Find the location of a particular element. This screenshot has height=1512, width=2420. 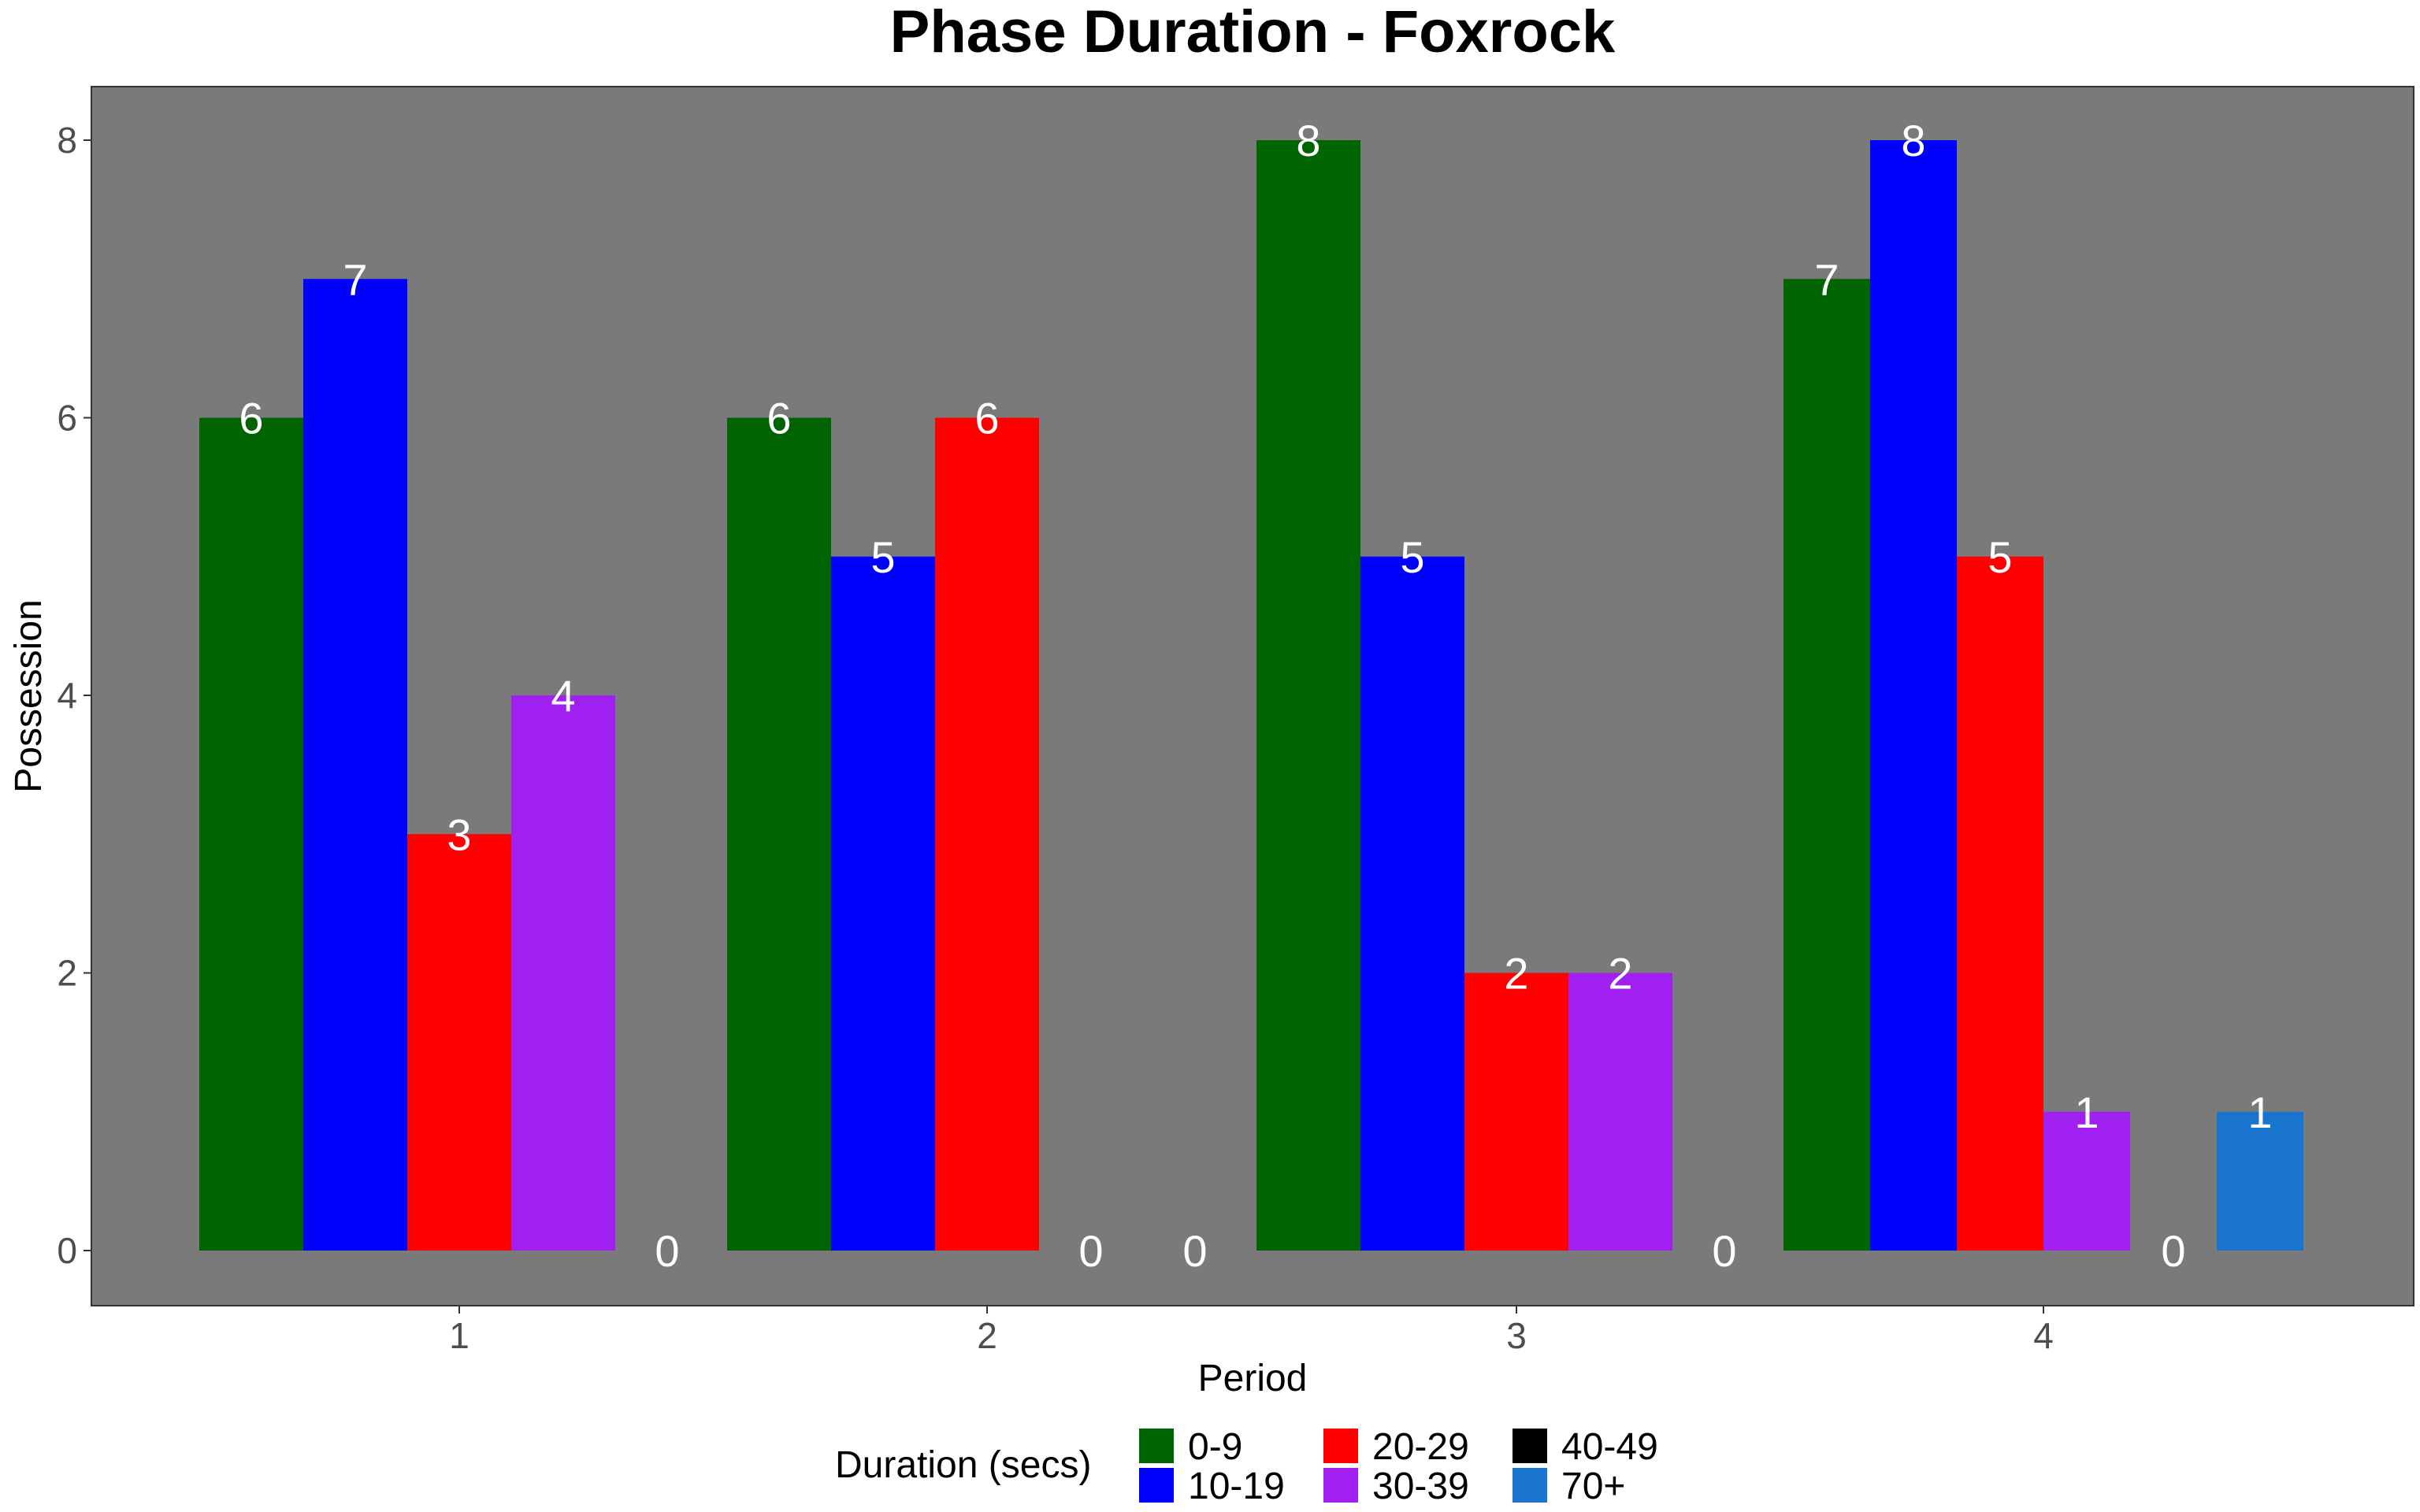

y-tick-label: 8 is located at coordinates (67, 140).